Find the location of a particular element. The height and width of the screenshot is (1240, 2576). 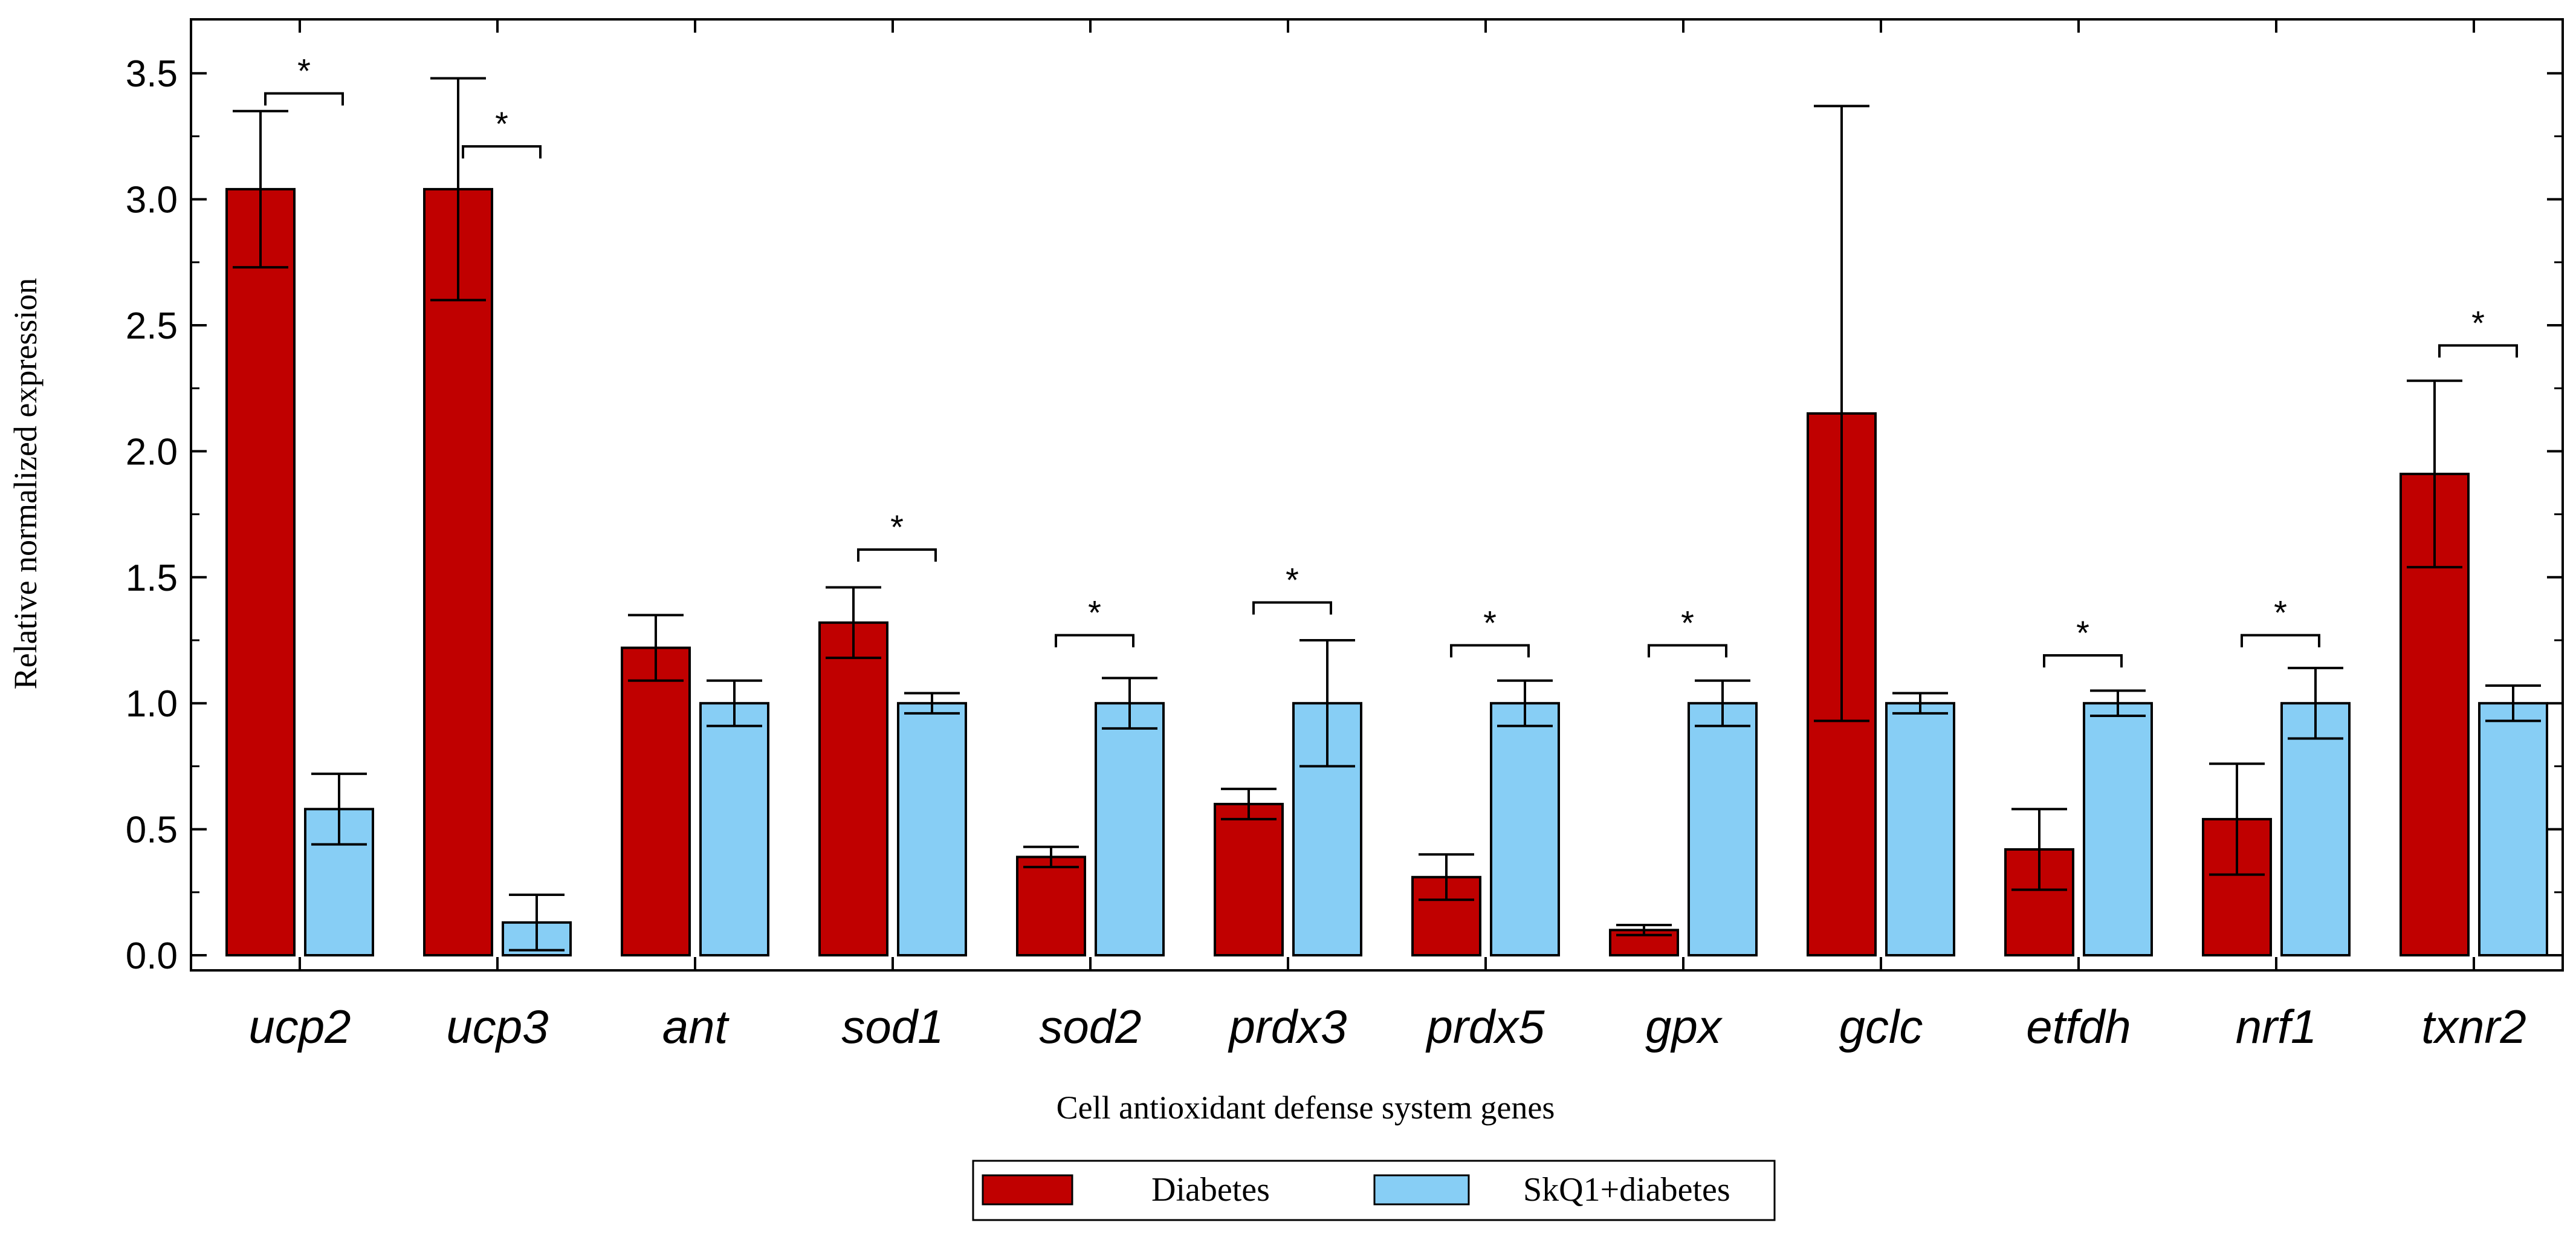

error-bar-skq1-diabetes-sod1 is located at coordinates (932, 703).